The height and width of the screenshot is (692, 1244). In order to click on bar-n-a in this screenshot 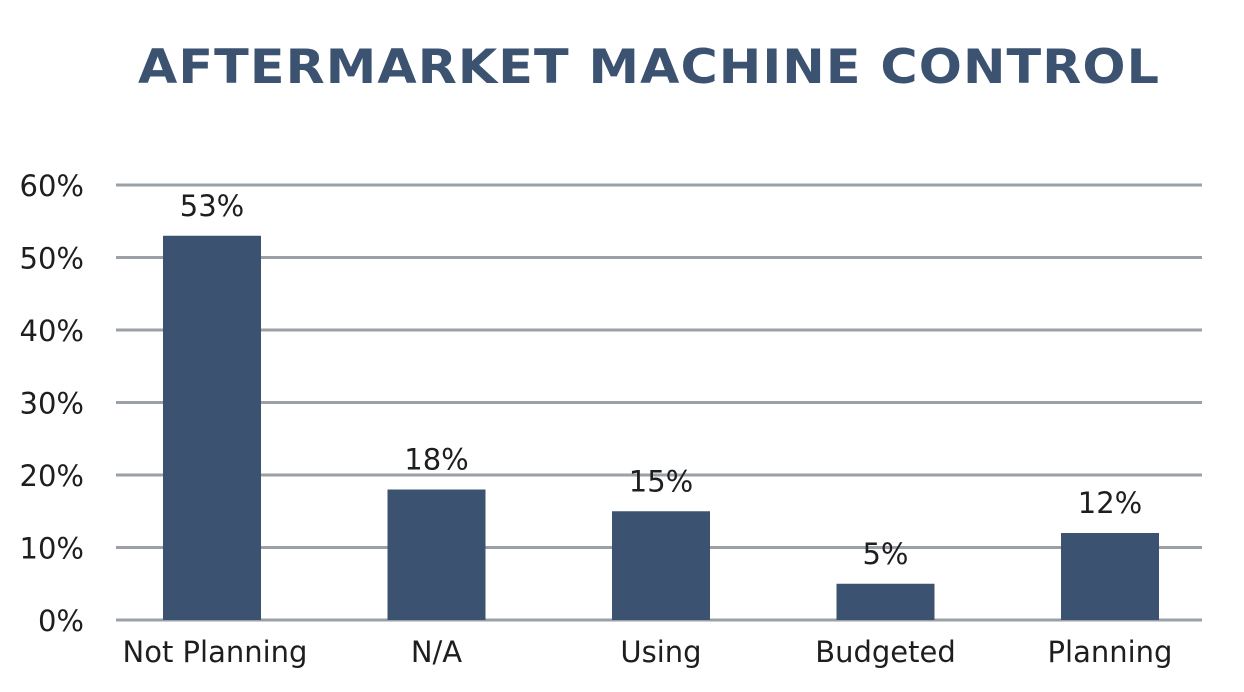, I will do `click(436, 554)`.